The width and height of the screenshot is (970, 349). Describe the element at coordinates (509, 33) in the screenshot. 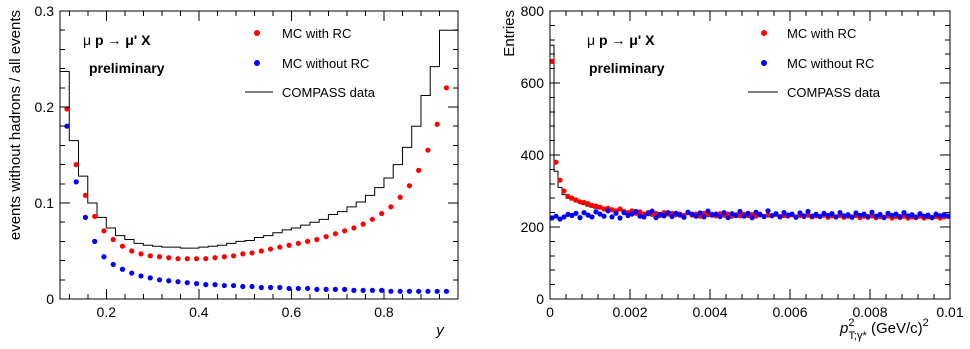

I see `right-y-axis-title: Entries` at that location.